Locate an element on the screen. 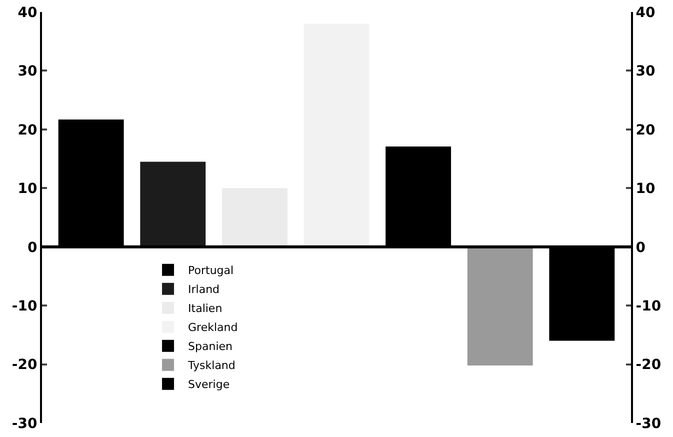 The width and height of the screenshot is (673, 437). y2-tick-label: 30 is located at coordinates (646, 72).